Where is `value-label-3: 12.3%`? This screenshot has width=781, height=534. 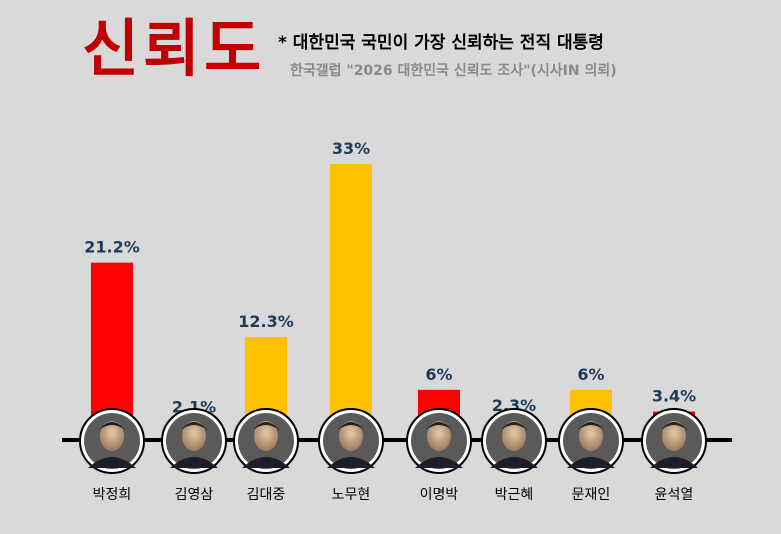
value-label-3: 12.3% is located at coordinates (266, 321).